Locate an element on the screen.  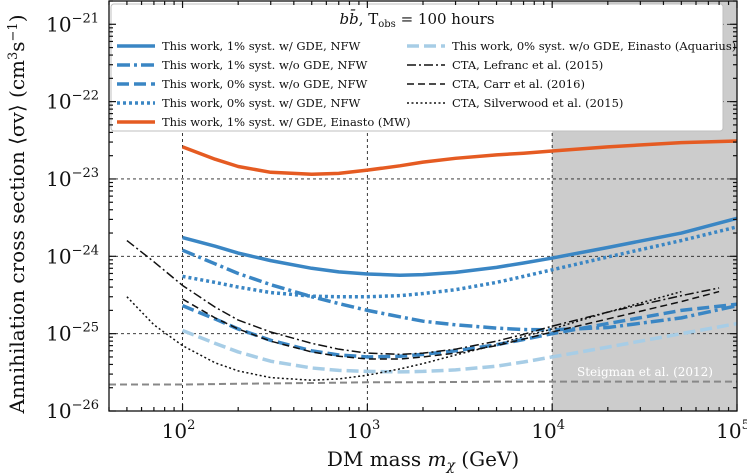
x-tick-label-1: 103 is located at coordinates (363, 430).